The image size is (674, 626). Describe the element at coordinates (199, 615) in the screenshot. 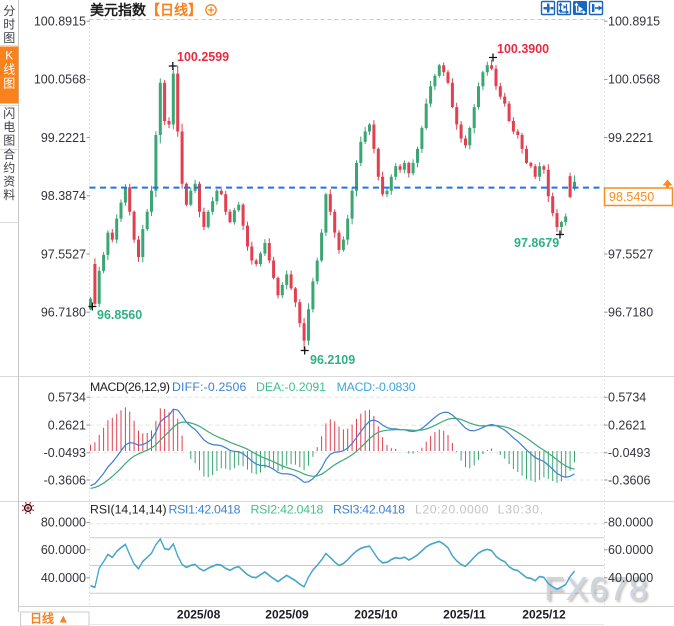

I see `svg-text: 2025/08` at that location.